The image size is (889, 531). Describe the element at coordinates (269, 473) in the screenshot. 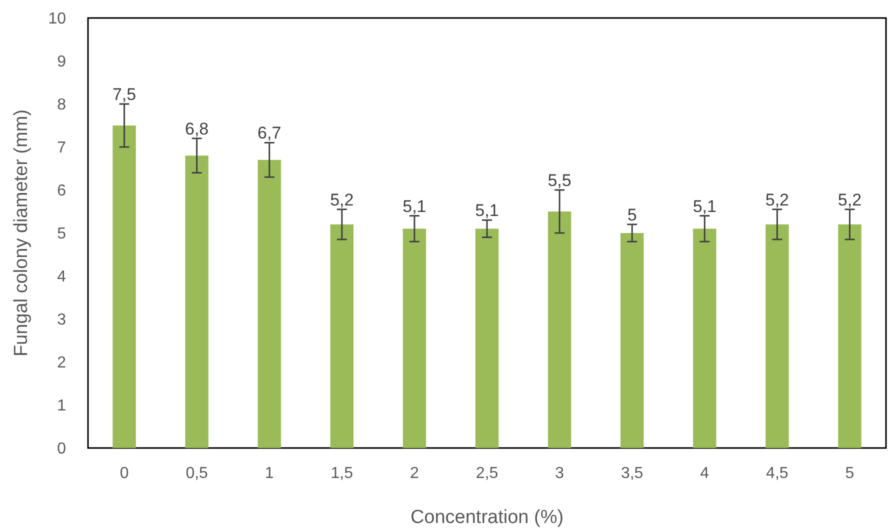

I see `x-tick-label: 1` at that location.